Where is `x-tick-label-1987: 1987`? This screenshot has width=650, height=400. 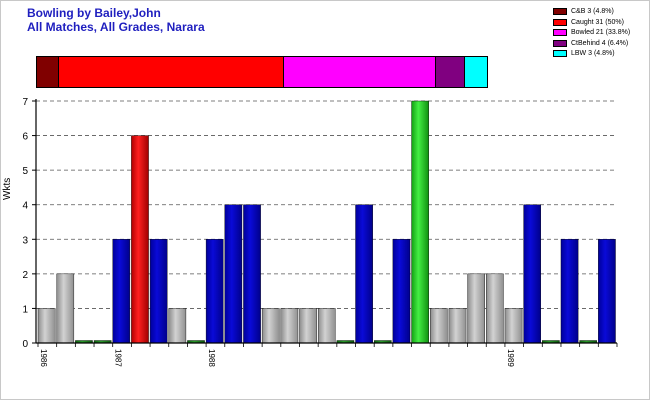
x-tick-label-1987: 1987 is located at coordinates (118, 358).